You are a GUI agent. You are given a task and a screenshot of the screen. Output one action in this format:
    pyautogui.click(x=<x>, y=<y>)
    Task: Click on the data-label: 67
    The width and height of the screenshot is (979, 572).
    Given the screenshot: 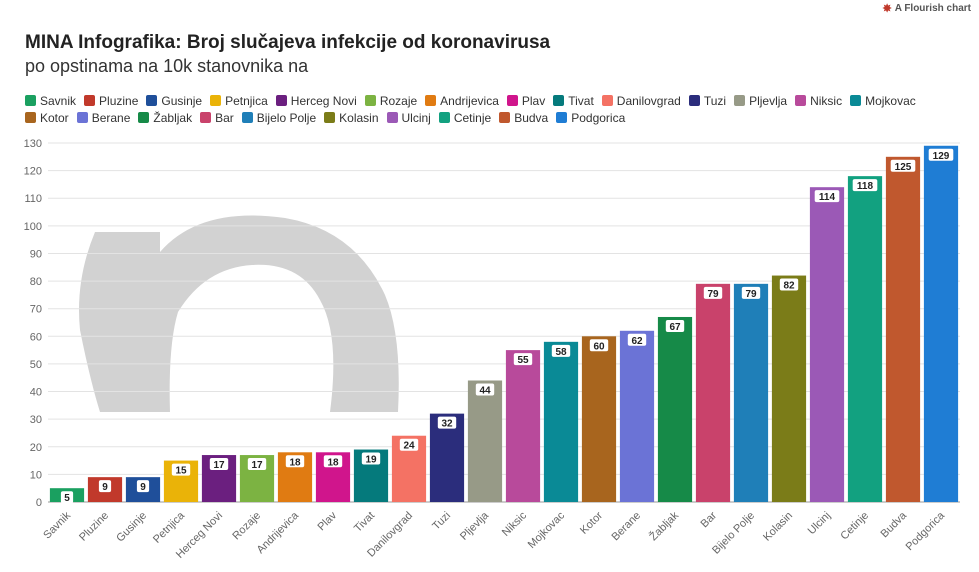 What is the action you would take?
    pyautogui.click(x=675, y=327)
    